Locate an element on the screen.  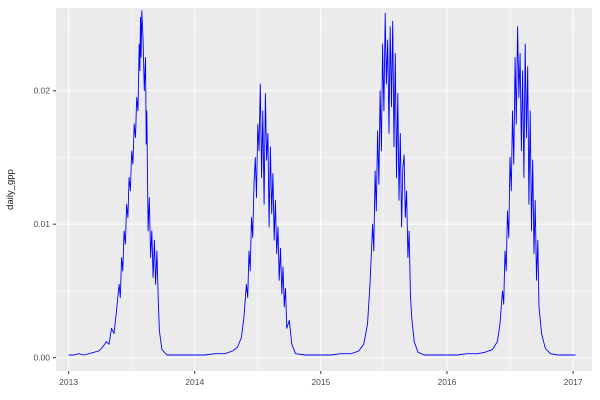
x-tick-label: 2014 is located at coordinates (194, 382).